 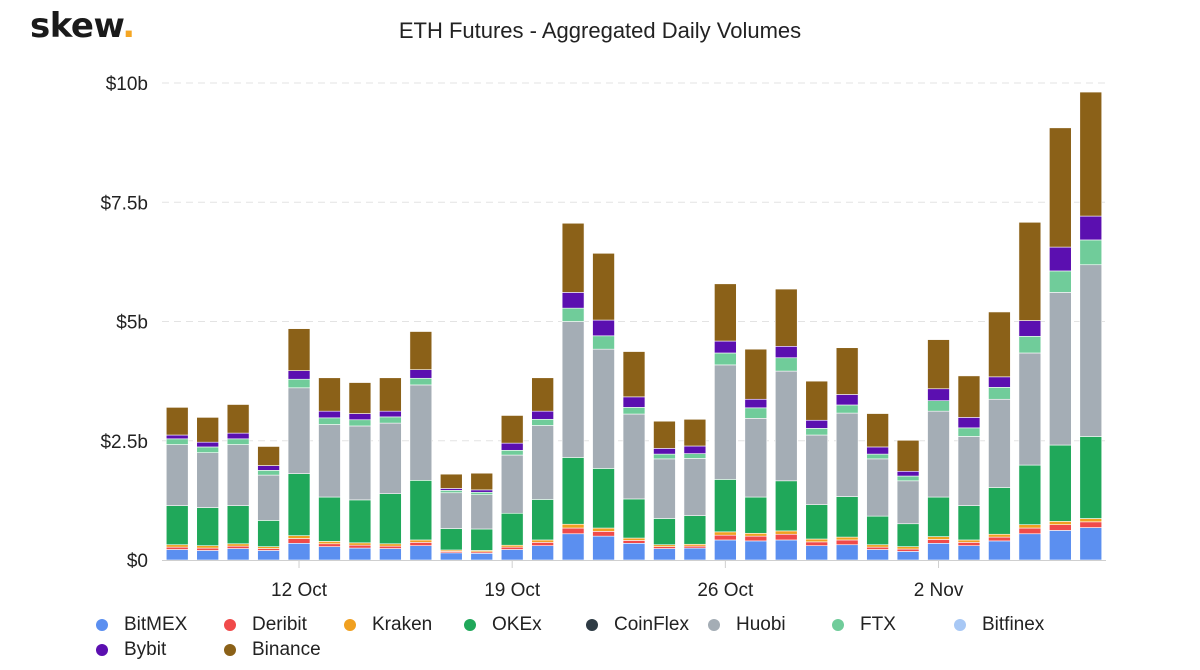 I want to click on y-tick-label: $2.5b, so click(x=124, y=442).